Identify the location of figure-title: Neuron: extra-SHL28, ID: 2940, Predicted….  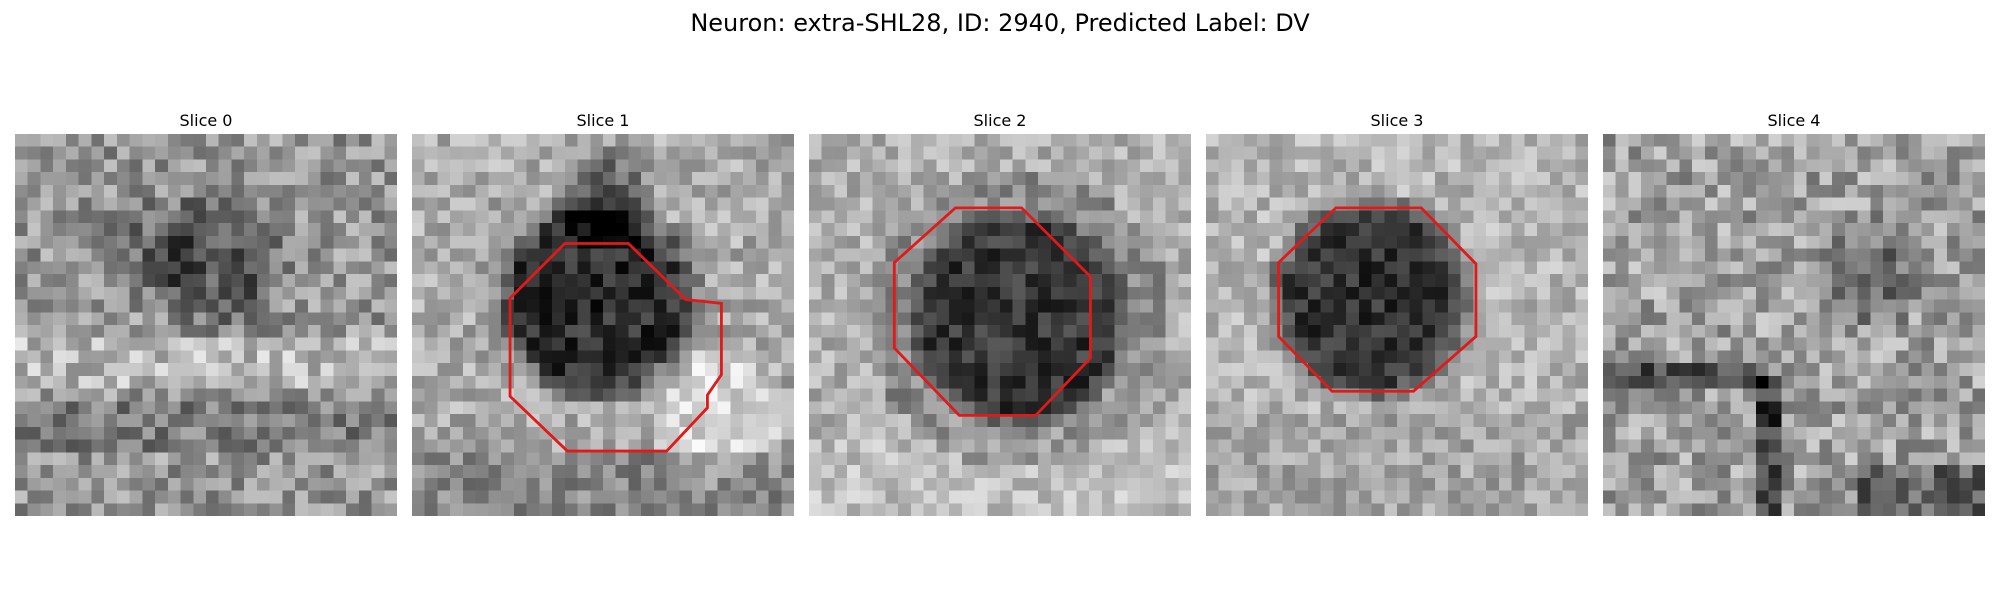
(1000, 23).